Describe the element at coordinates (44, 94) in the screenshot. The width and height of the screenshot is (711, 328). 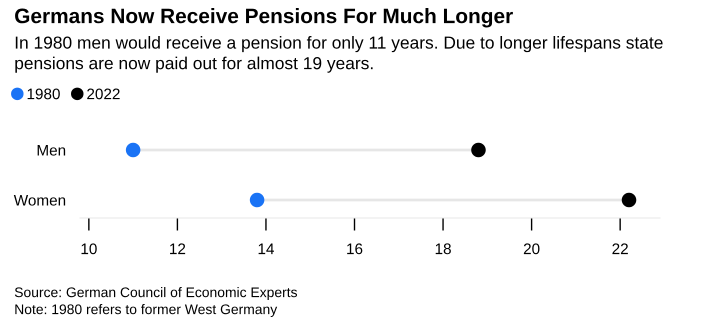
I see `legend-label: 1980` at that location.